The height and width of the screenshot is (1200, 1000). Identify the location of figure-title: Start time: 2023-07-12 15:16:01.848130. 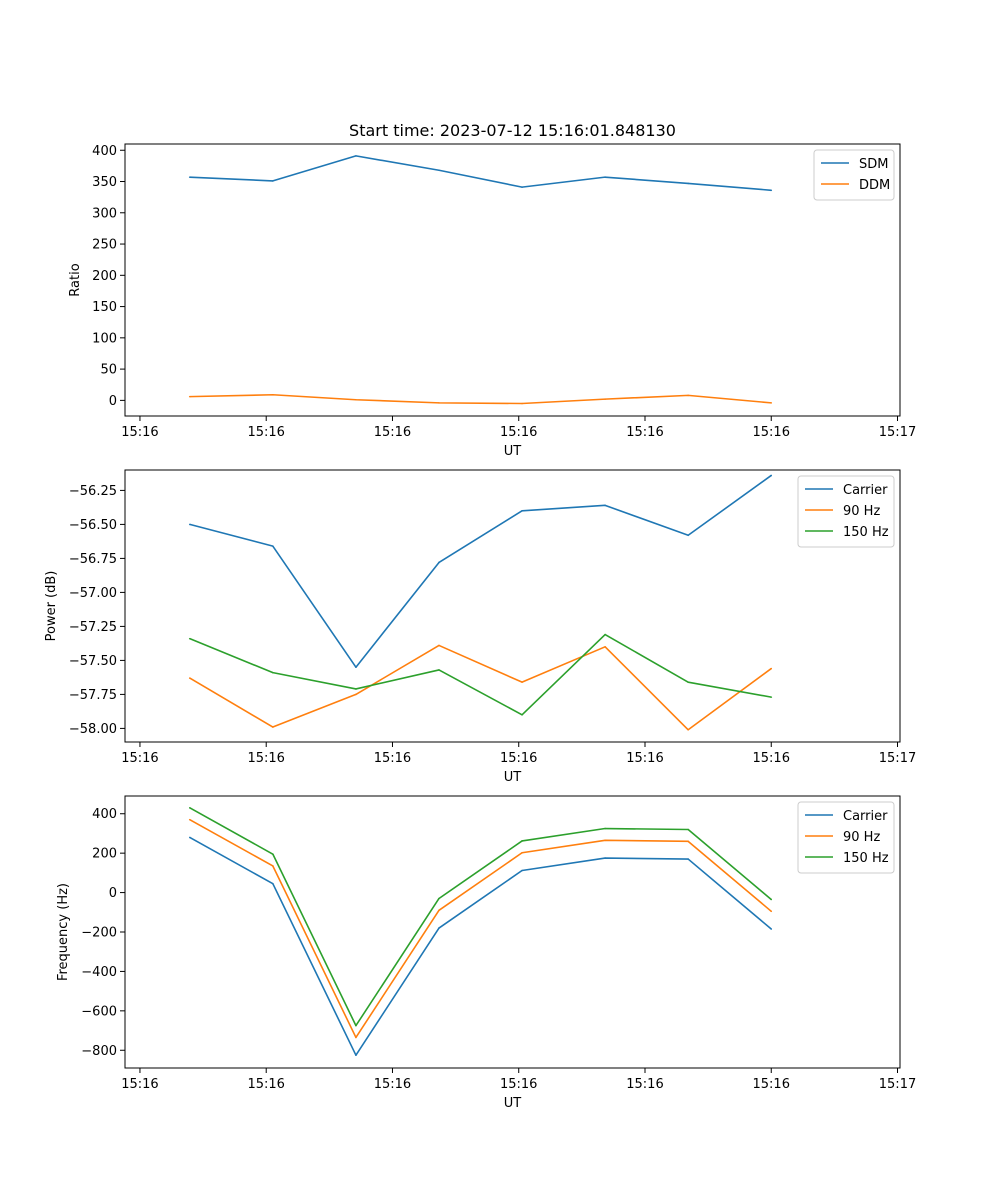
(512, 130).